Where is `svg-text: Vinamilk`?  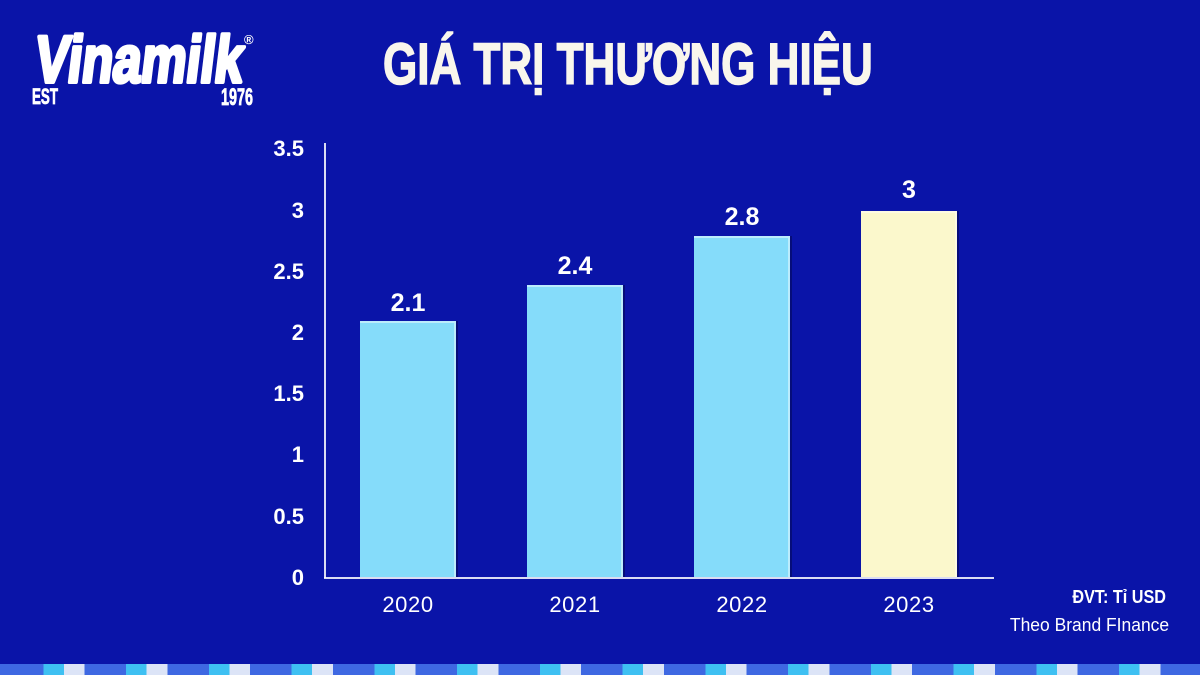
svg-text: Vinamilk is located at coordinates (139, 60).